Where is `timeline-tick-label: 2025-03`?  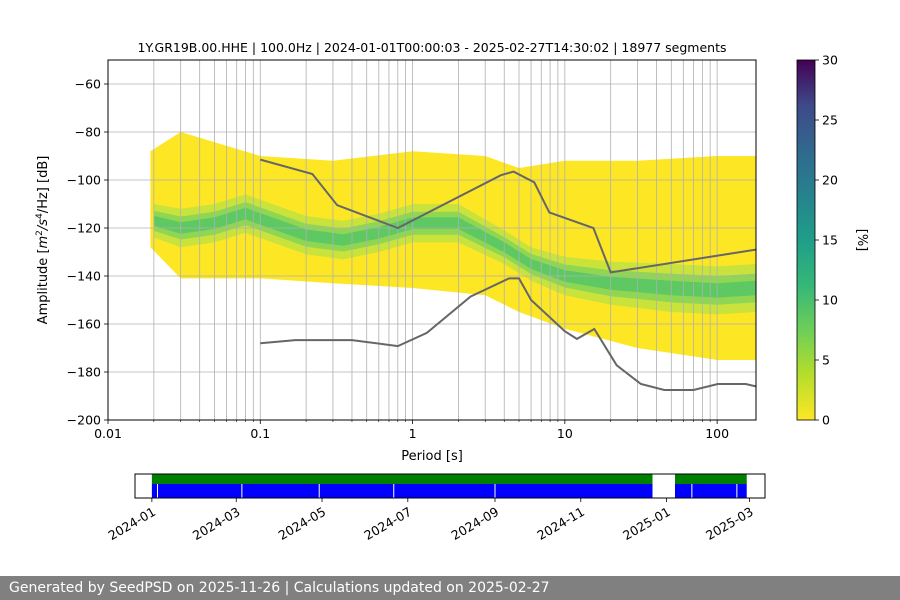 timeline-tick-label: 2025-03 is located at coordinates (729, 523).